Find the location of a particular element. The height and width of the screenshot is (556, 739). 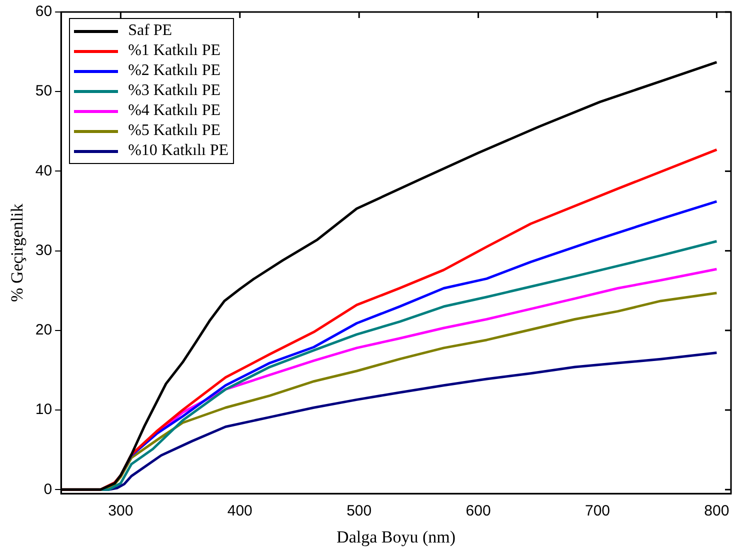

y-tick-label: 30 is located at coordinates (43, 250).